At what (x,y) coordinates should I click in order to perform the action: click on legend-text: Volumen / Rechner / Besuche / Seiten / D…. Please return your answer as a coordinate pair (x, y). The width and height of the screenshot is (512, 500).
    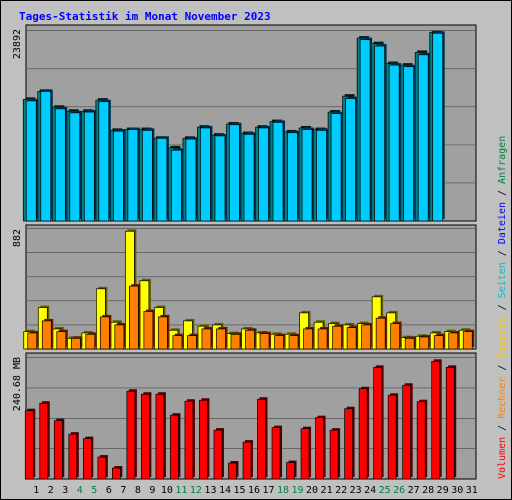
    Looking at the image, I should click on (502, 307).